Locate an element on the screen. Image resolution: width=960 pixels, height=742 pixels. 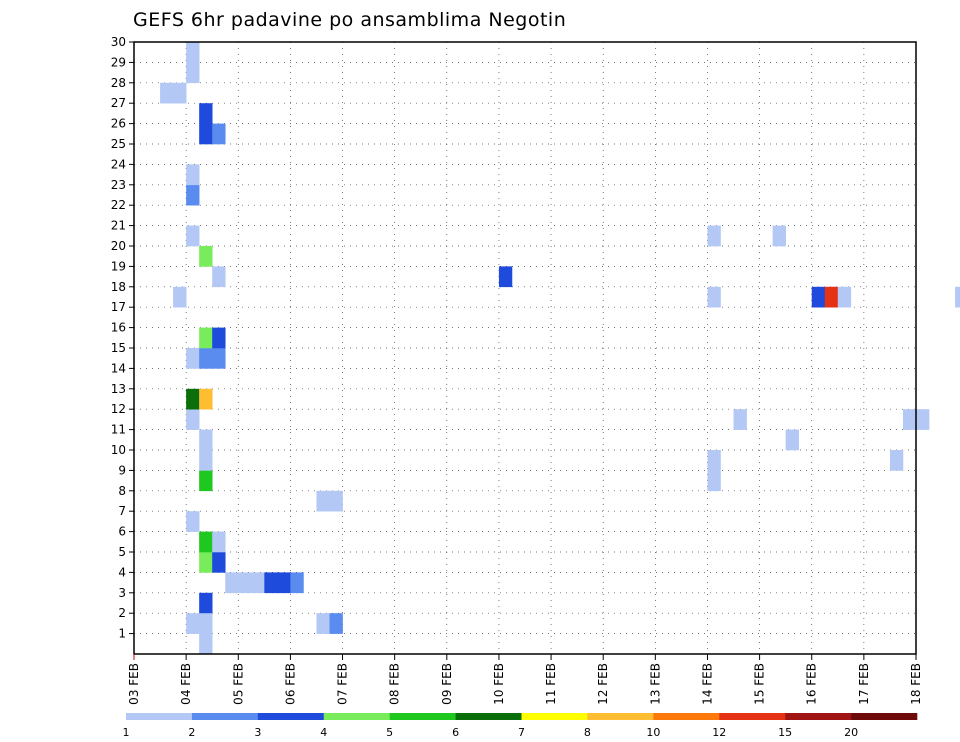
y-tick-label: 10 is located at coordinates (118, 450).